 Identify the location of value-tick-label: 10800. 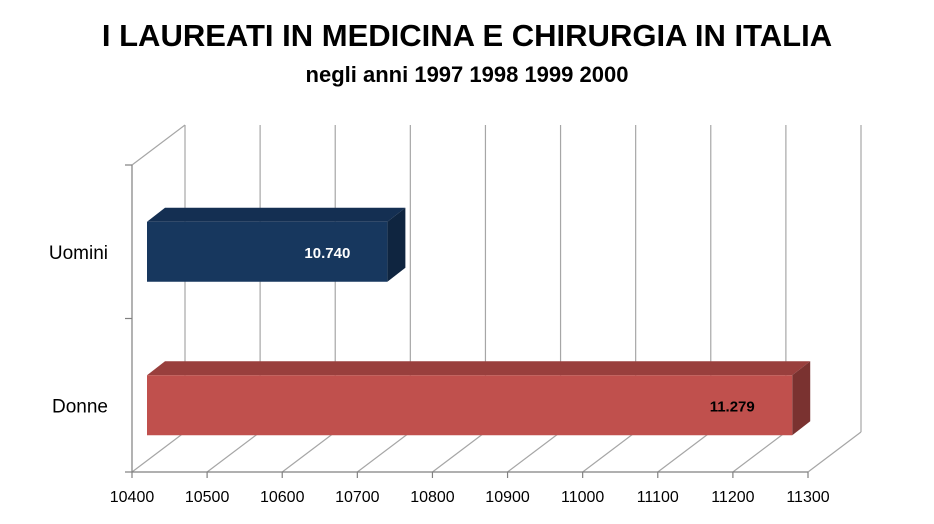
(432, 497).